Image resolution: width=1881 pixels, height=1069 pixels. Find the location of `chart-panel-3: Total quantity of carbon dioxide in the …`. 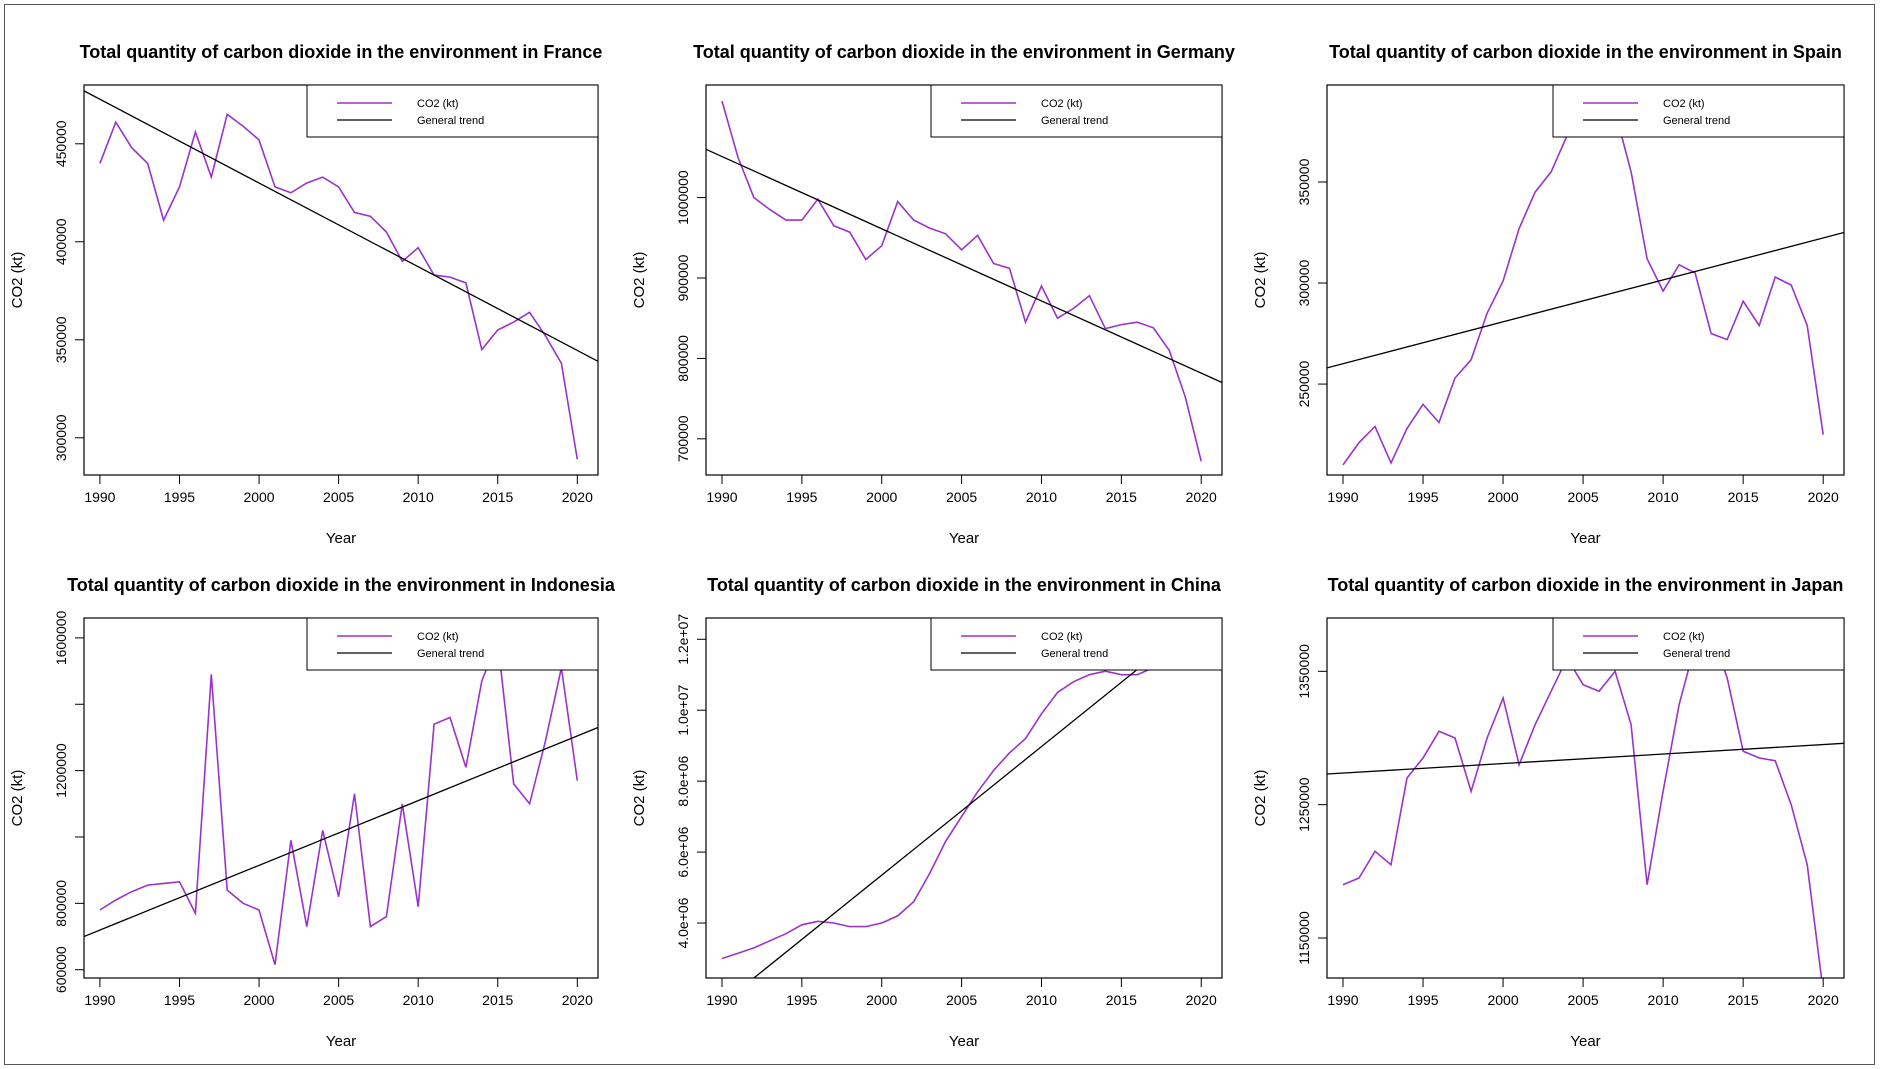

chart-panel-3: Total quantity of carbon dioxide in the … is located at coordinates (1548, 294).